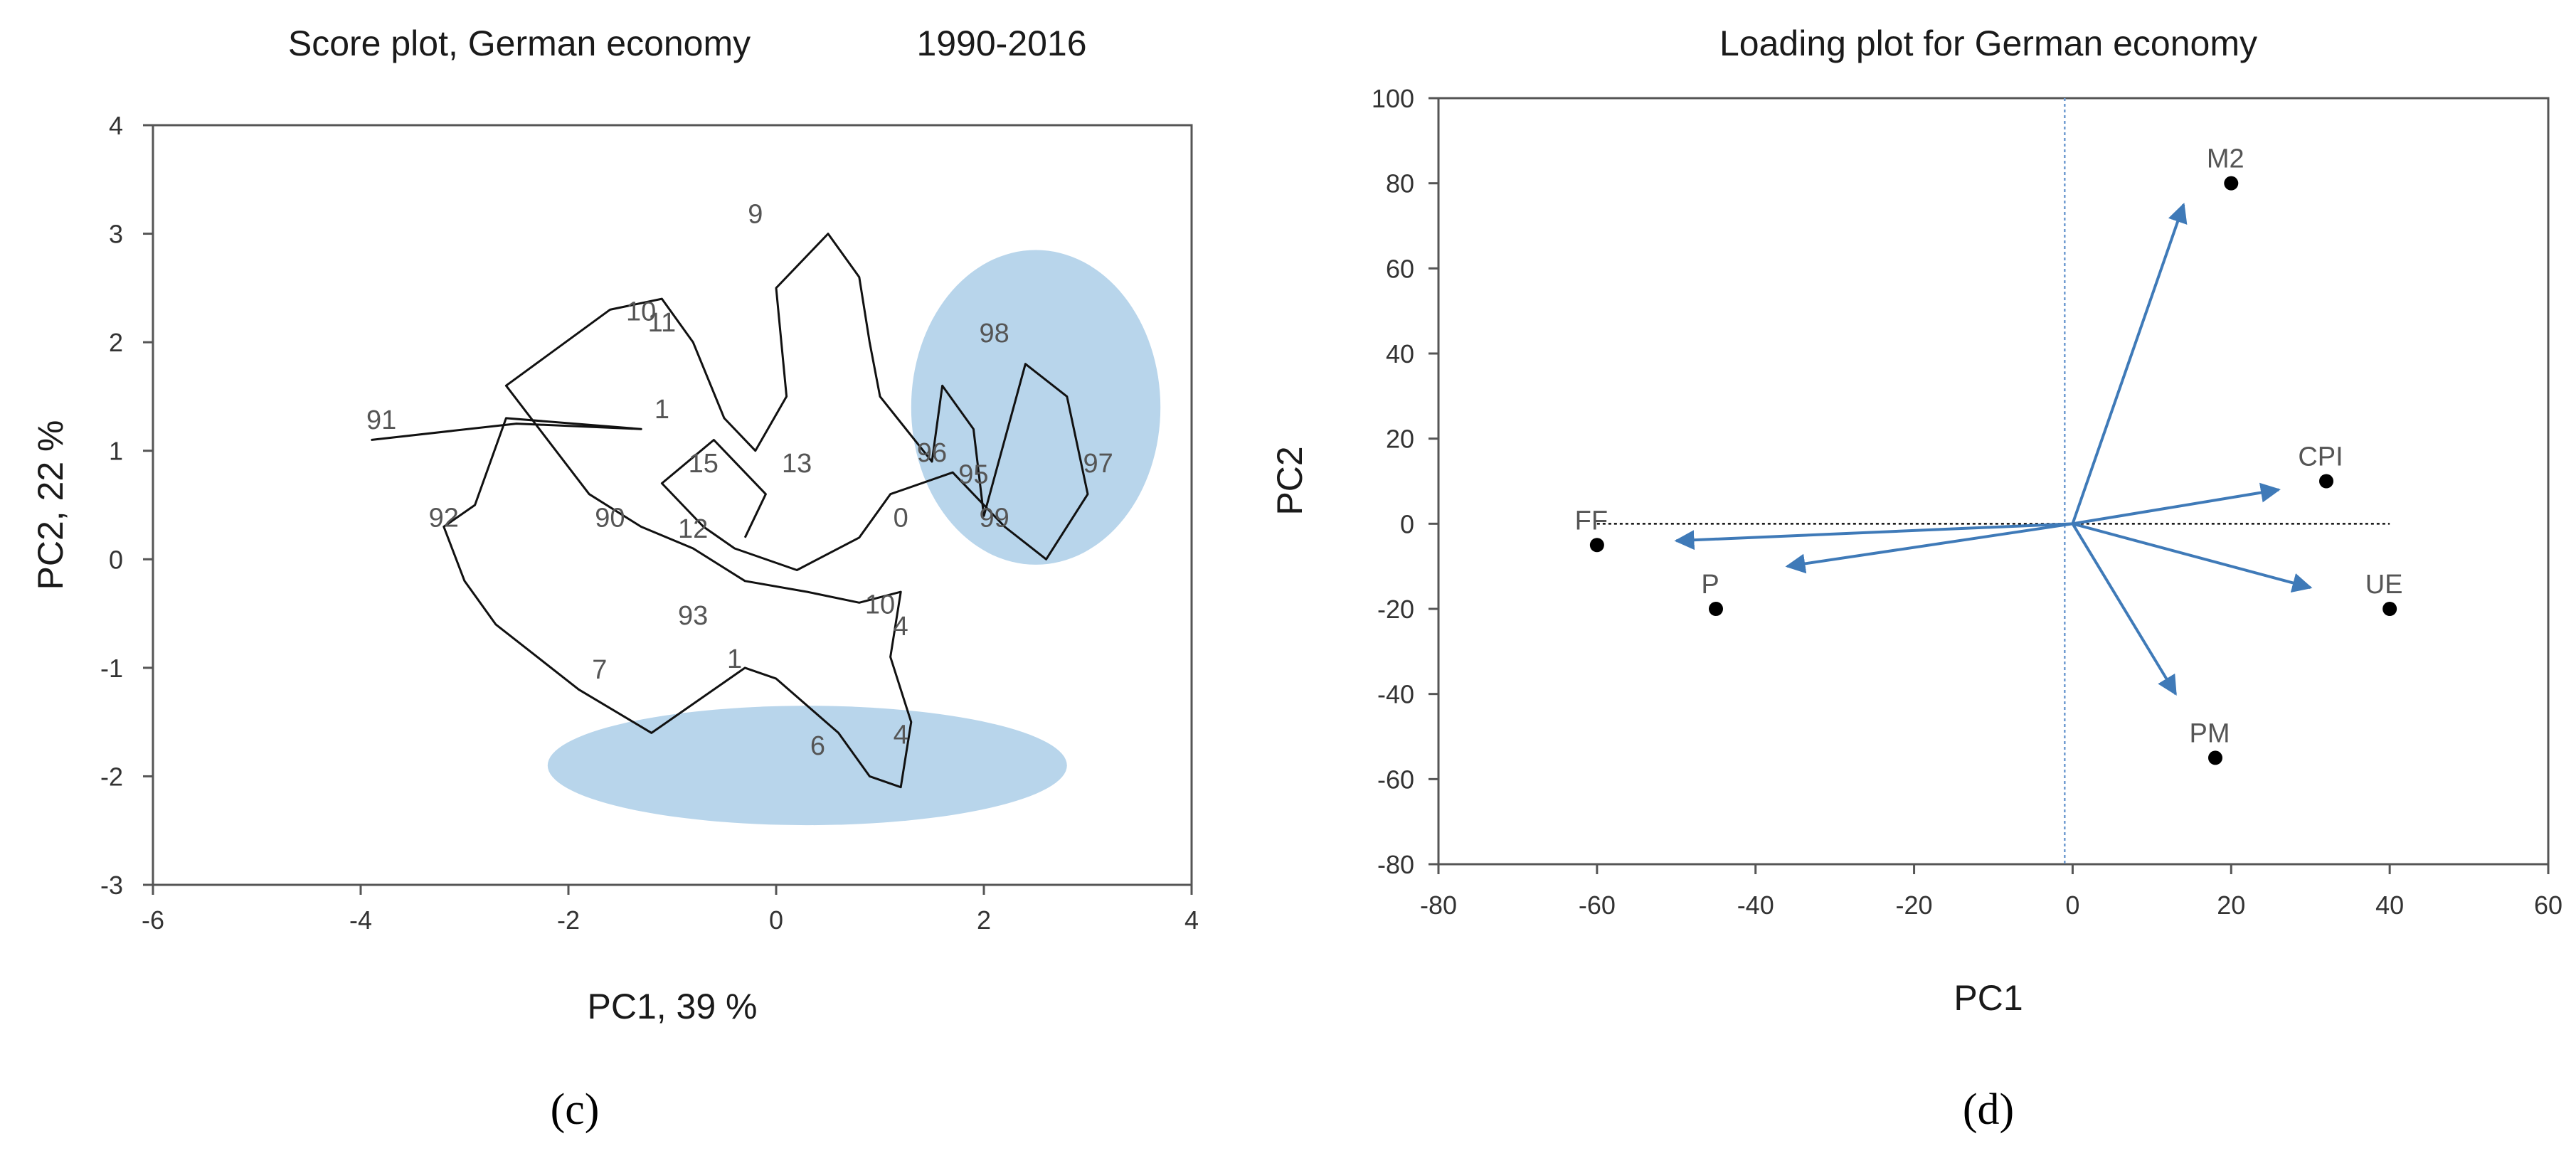 The image size is (2576, 1153). What do you see at coordinates (1395, 864) in the screenshot?
I see `loading-y-tick-label: -80` at bounding box center [1395, 864].